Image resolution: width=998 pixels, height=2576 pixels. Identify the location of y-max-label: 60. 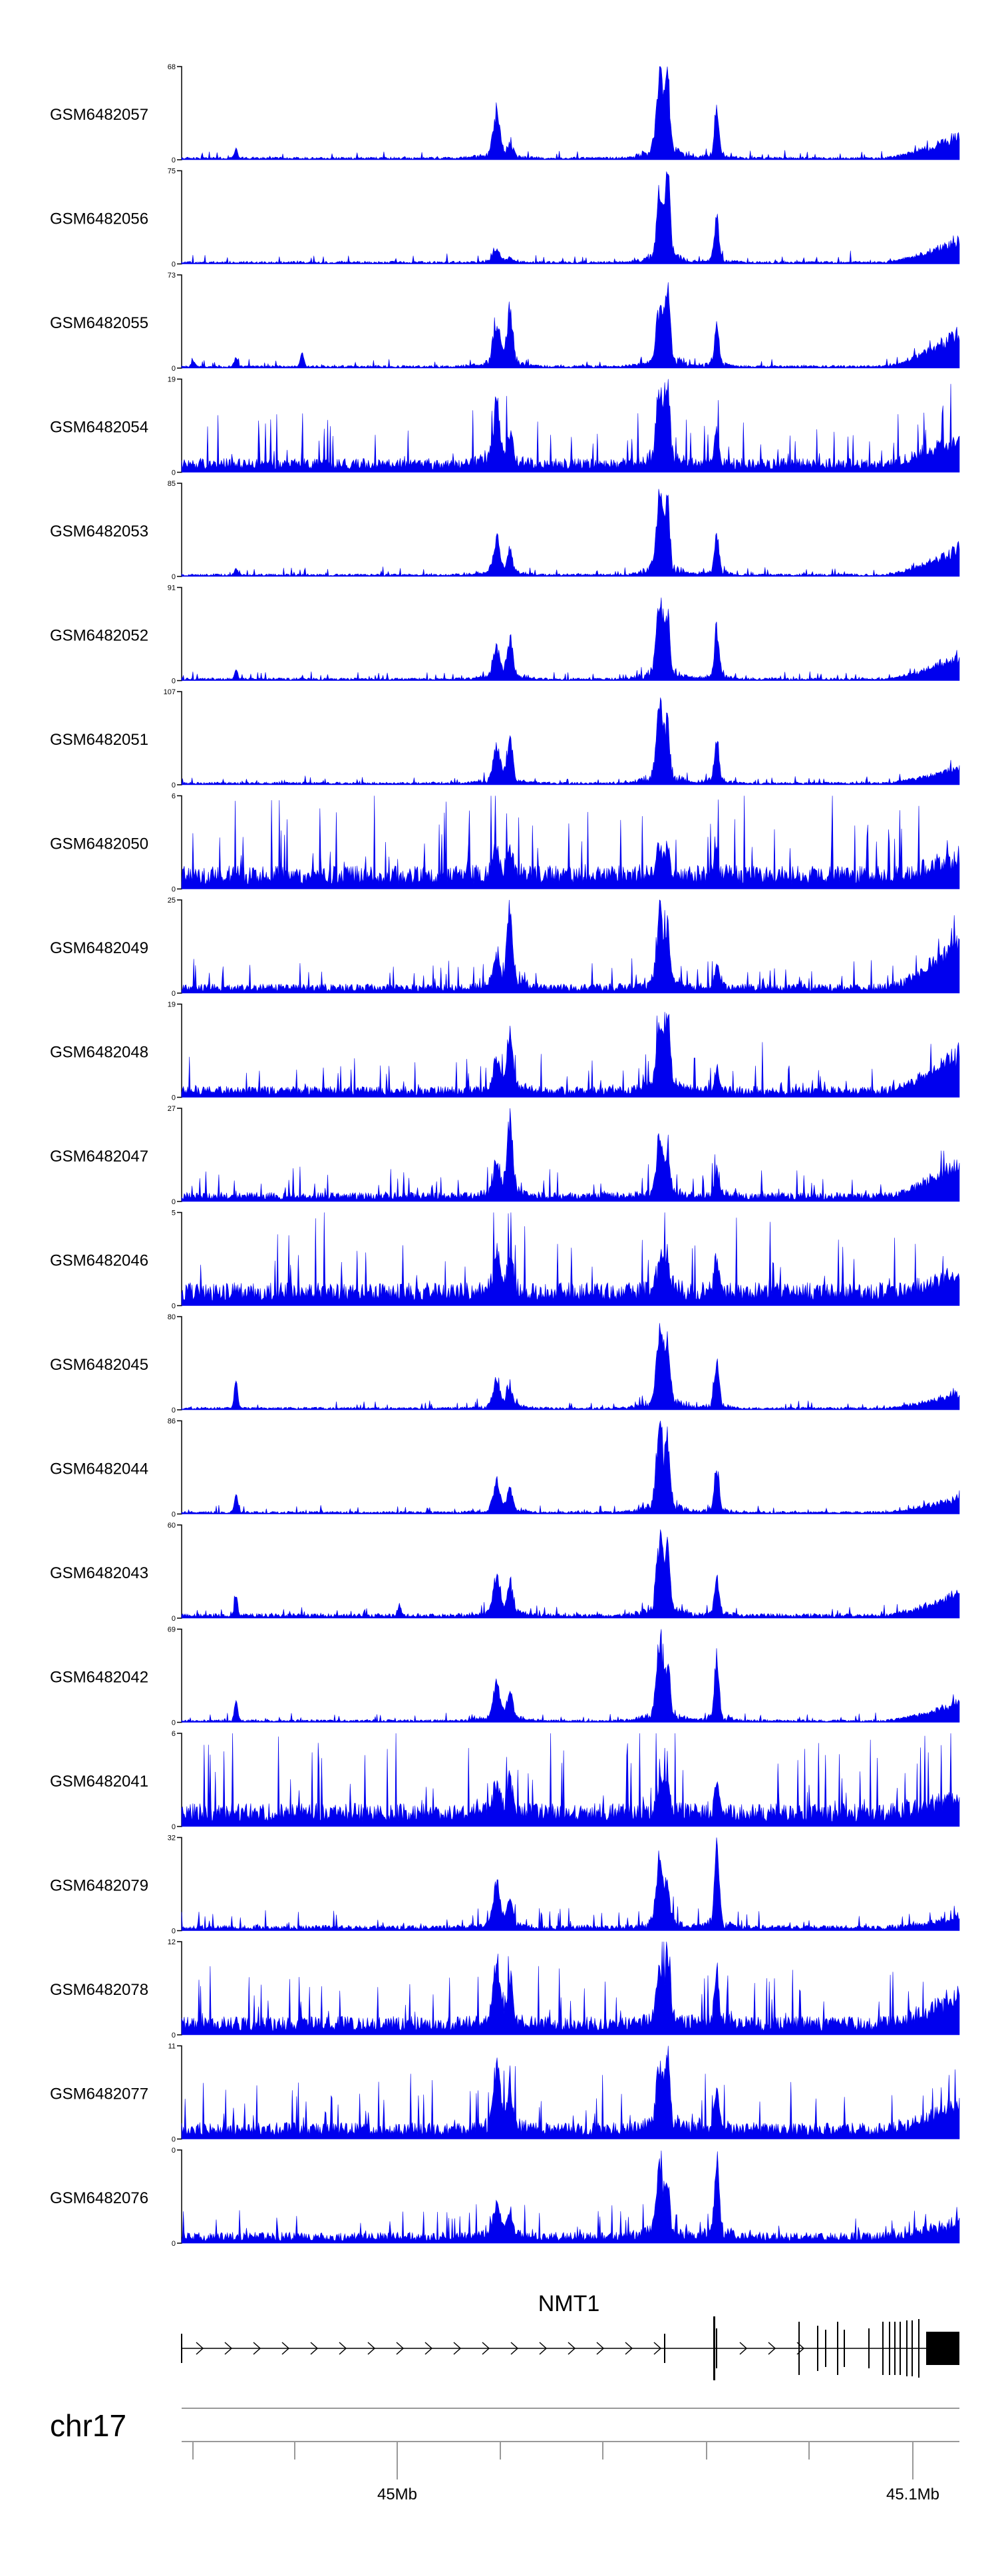
(172, 1526).